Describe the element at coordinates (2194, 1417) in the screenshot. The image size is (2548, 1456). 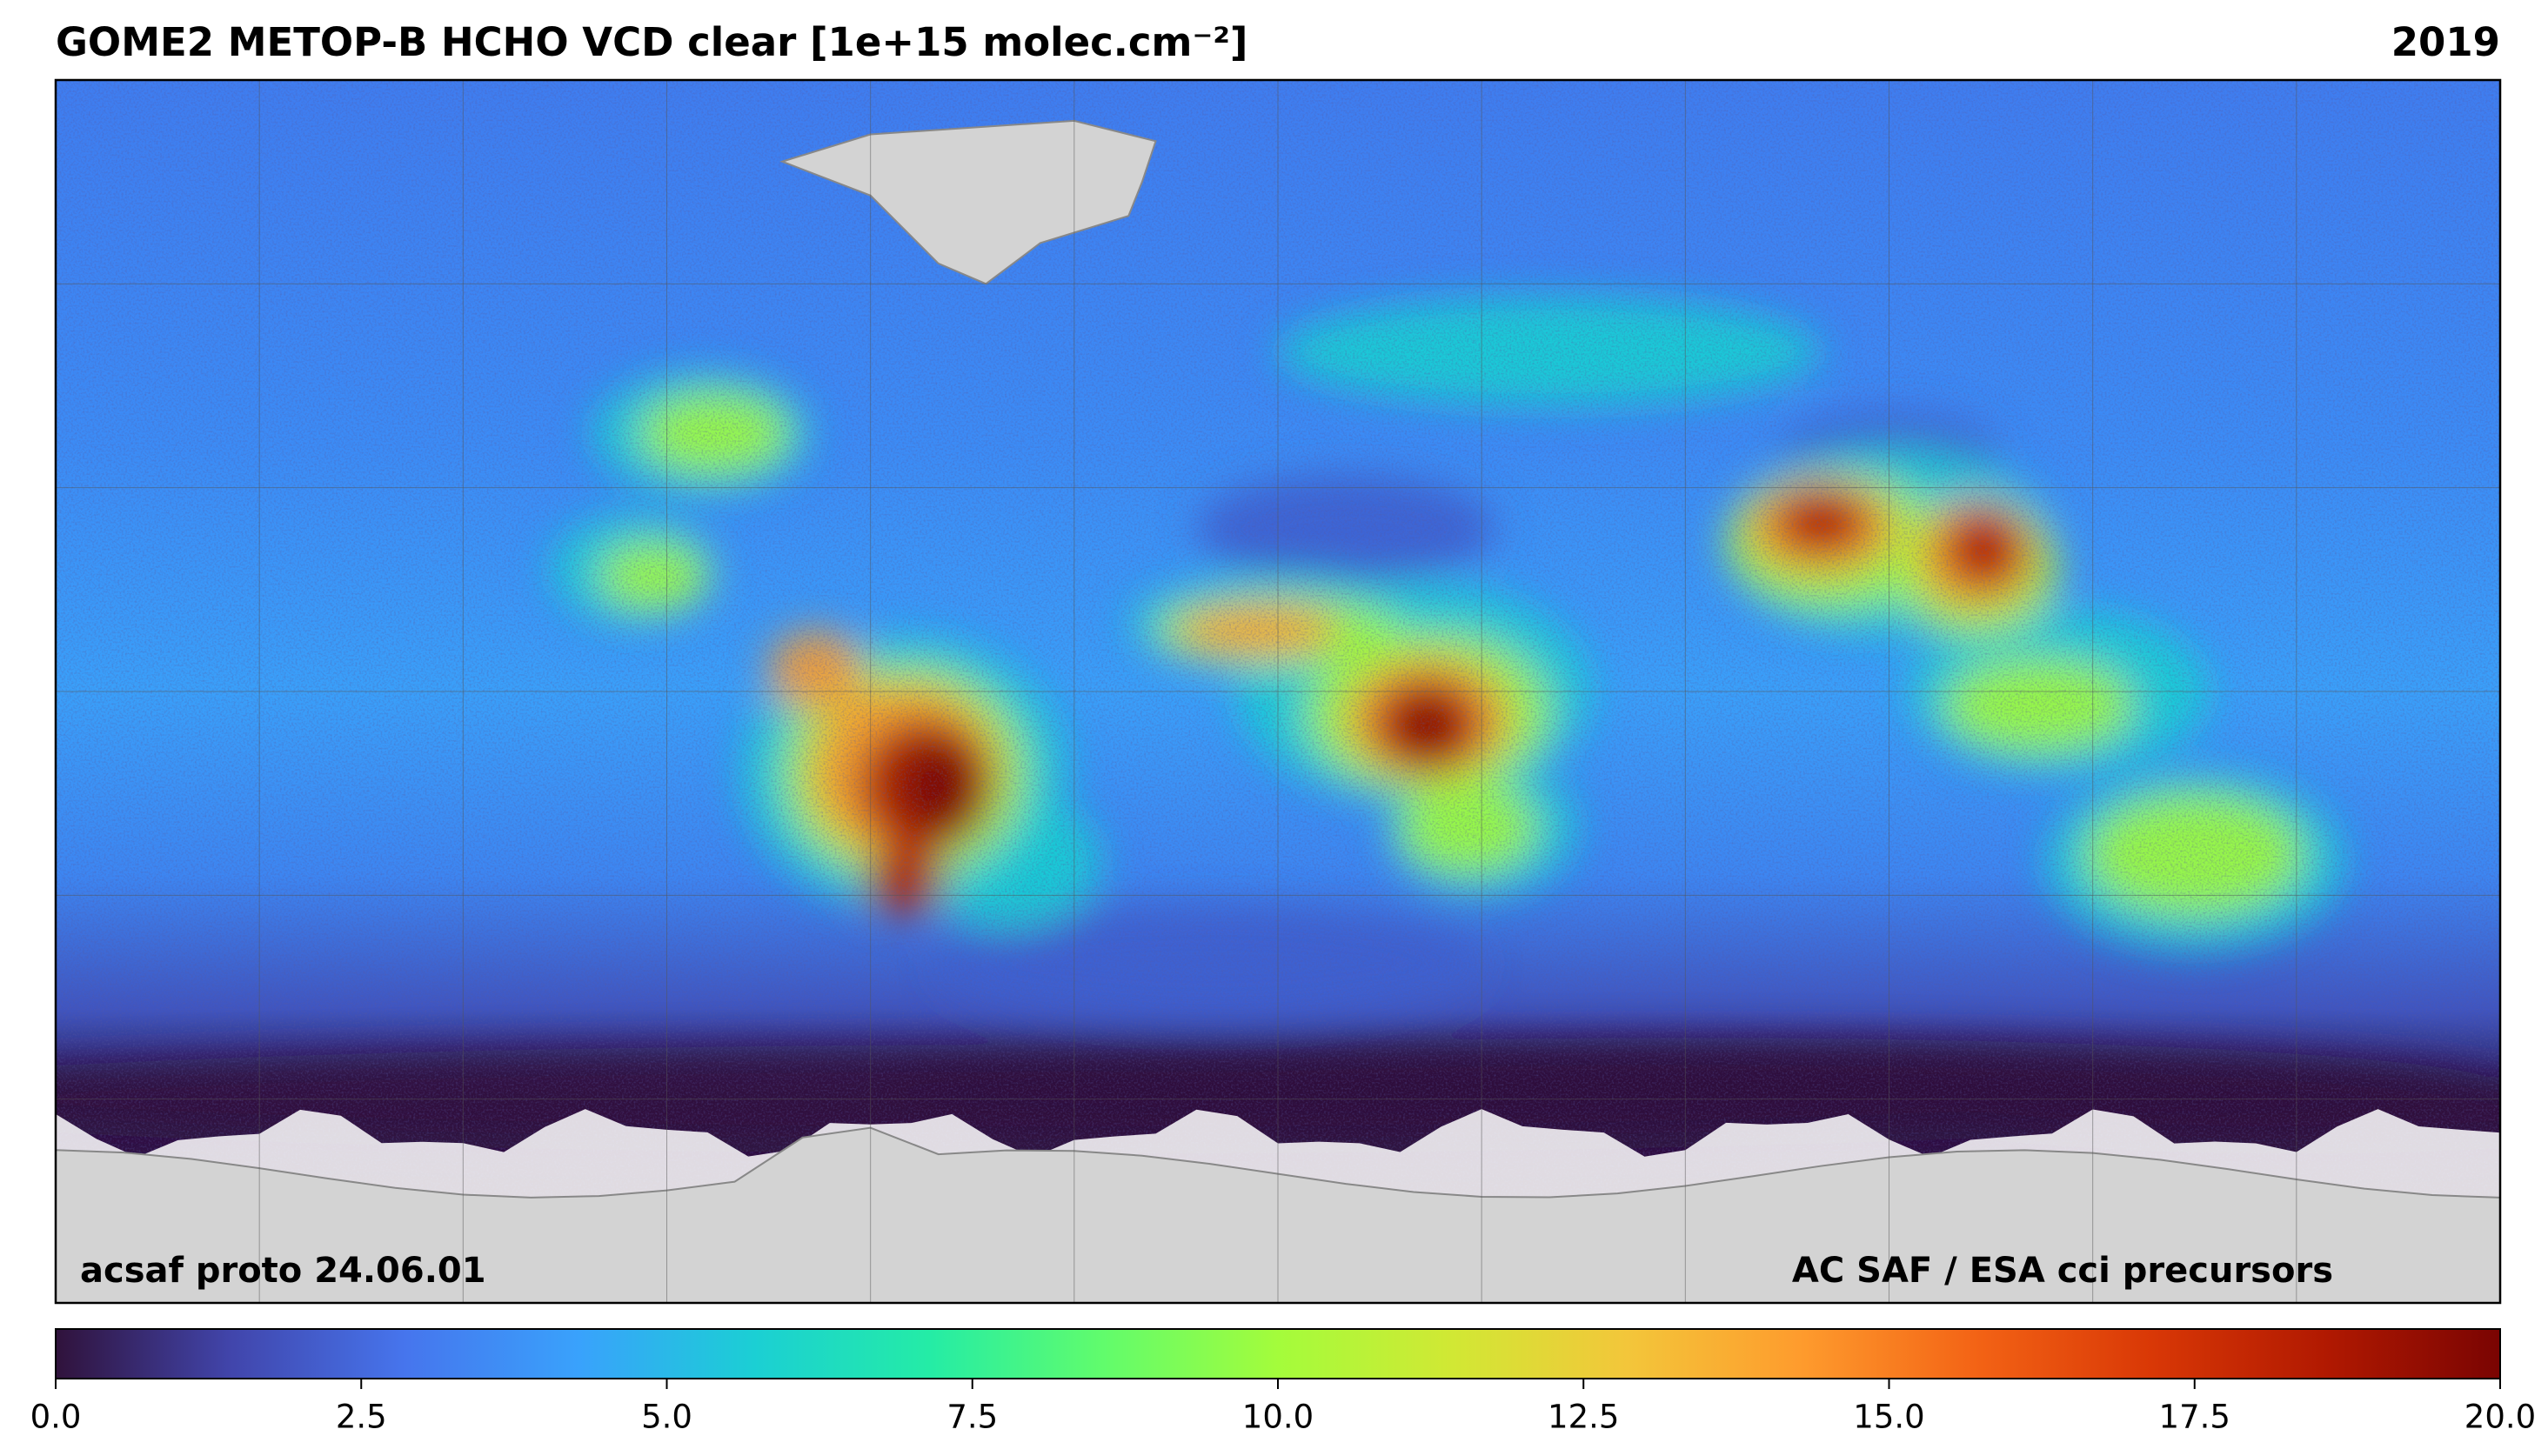
I see `tick-label: 17.5` at that location.